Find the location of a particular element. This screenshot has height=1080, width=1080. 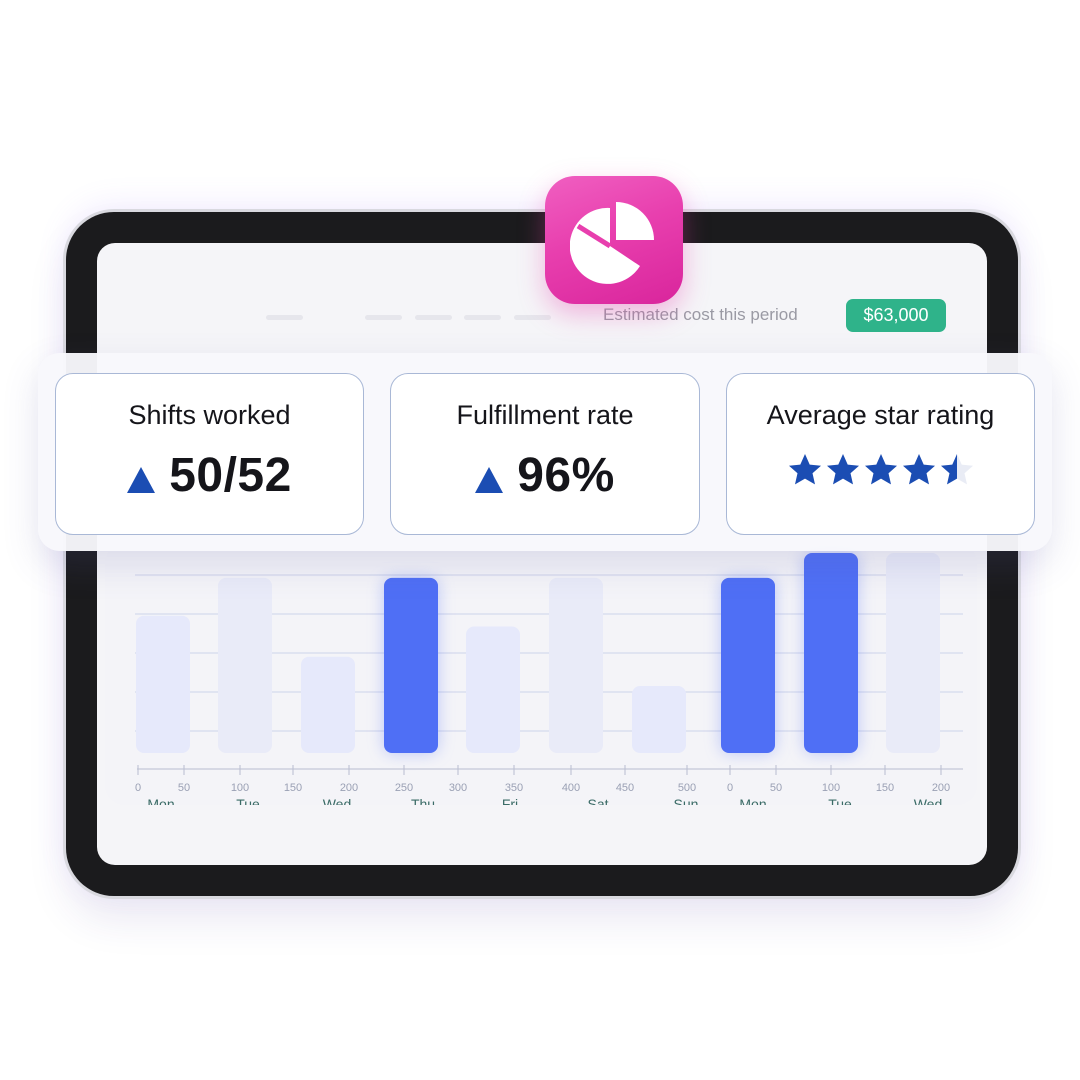

metric-title: Average star rating is located at coordinates (880, 415).